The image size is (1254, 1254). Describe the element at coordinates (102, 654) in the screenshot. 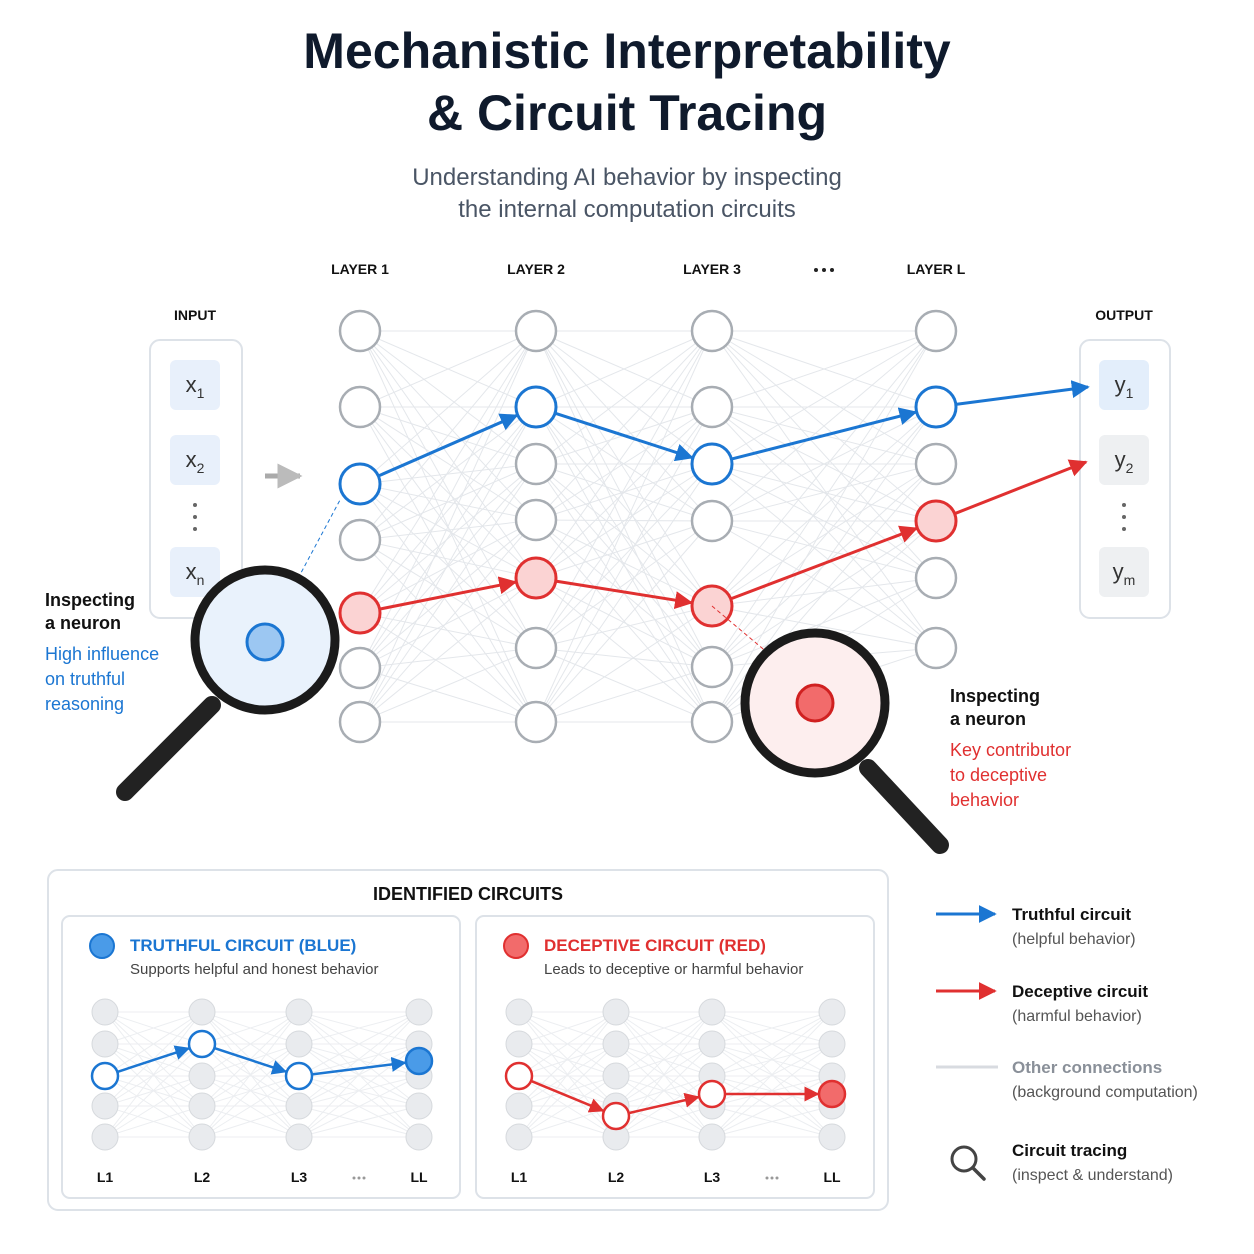

I see `callout-note: High influence` at that location.